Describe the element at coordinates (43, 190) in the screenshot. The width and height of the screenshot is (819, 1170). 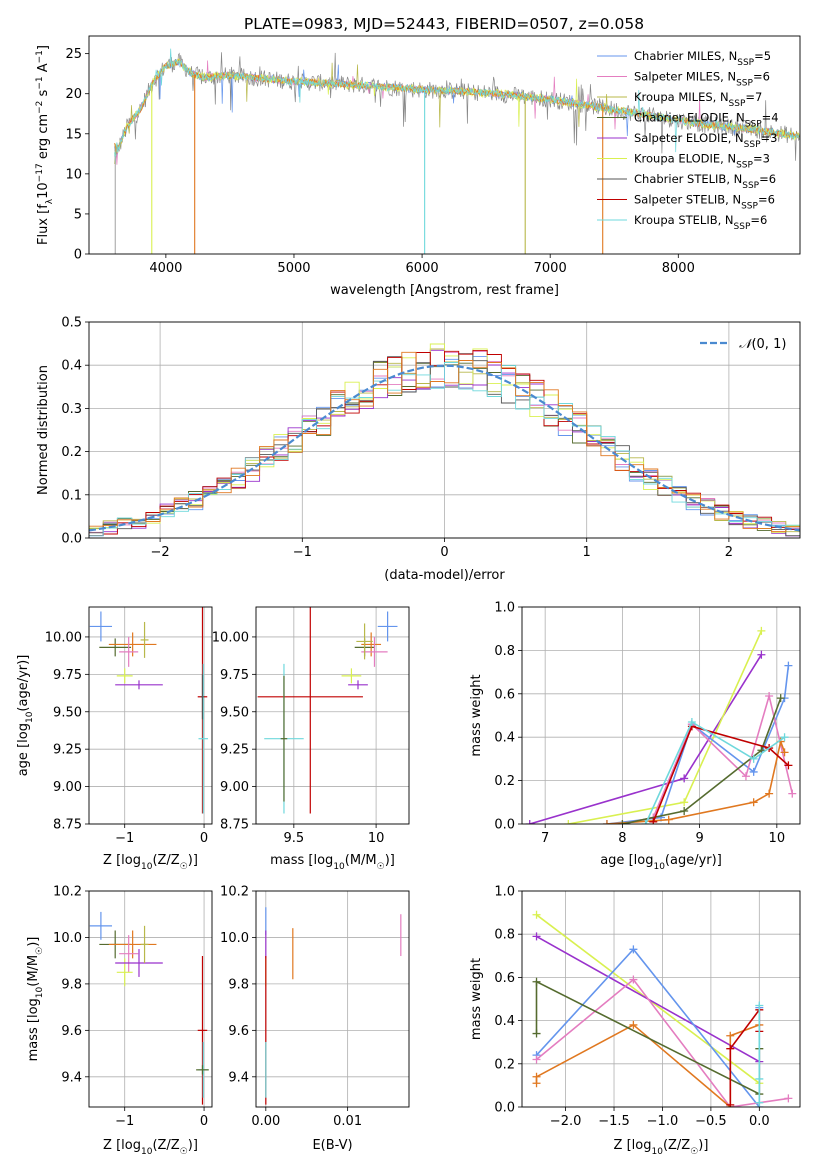
I see `spectrum-ylabel-part: 10` at that location.